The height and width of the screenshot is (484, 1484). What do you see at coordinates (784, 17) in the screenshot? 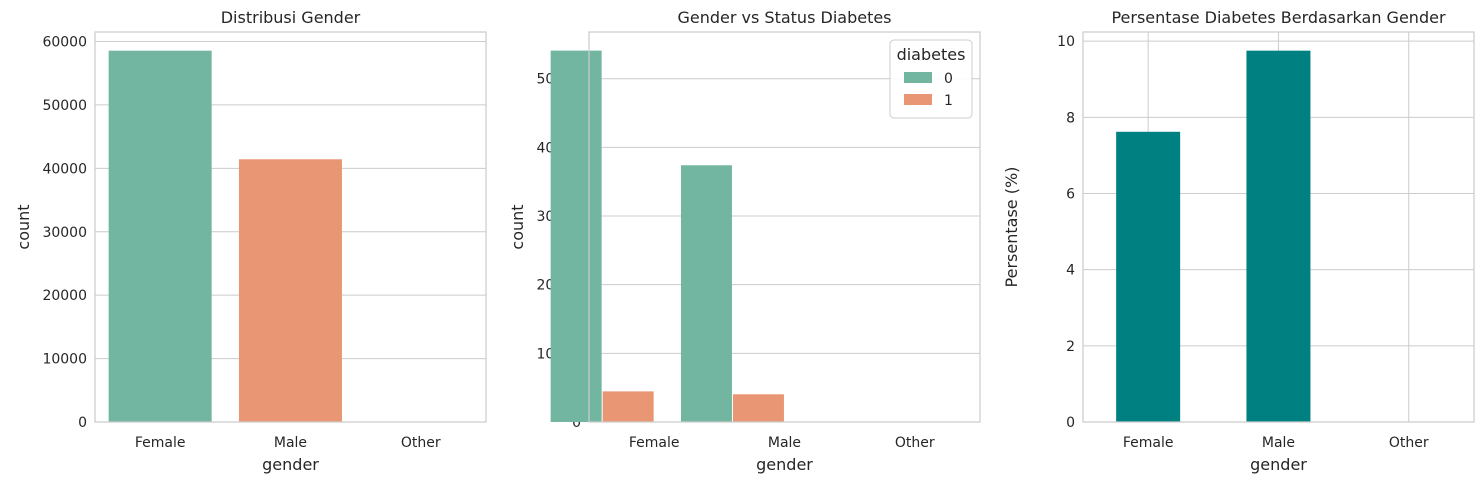
I see `chart-title: Gender vs Status Diabetes` at bounding box center [784, 17].